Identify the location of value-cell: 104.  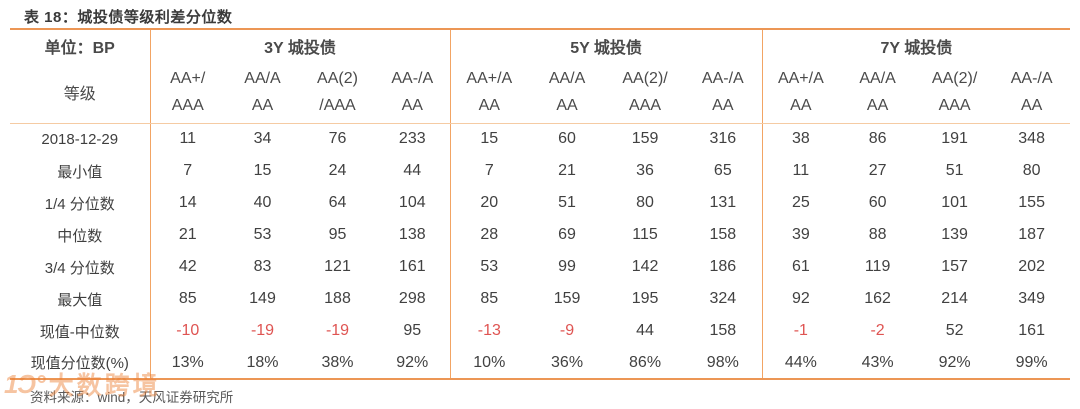
(413, 203).